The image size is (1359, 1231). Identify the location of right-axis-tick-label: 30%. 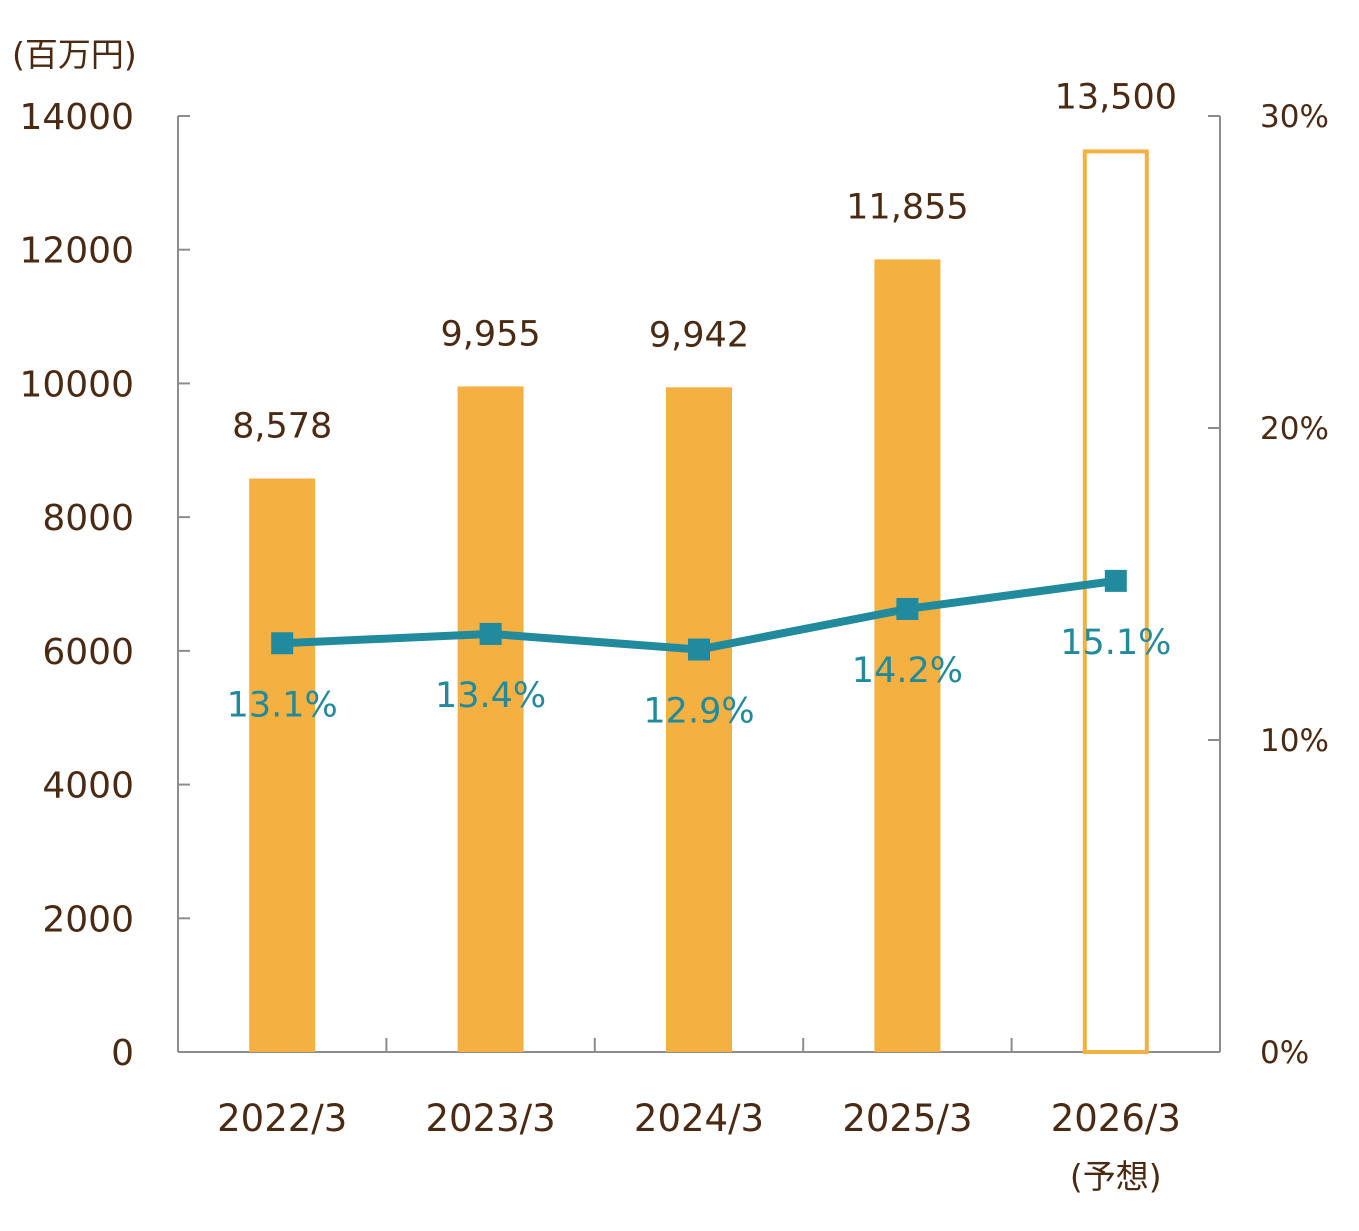
(1294, 117).